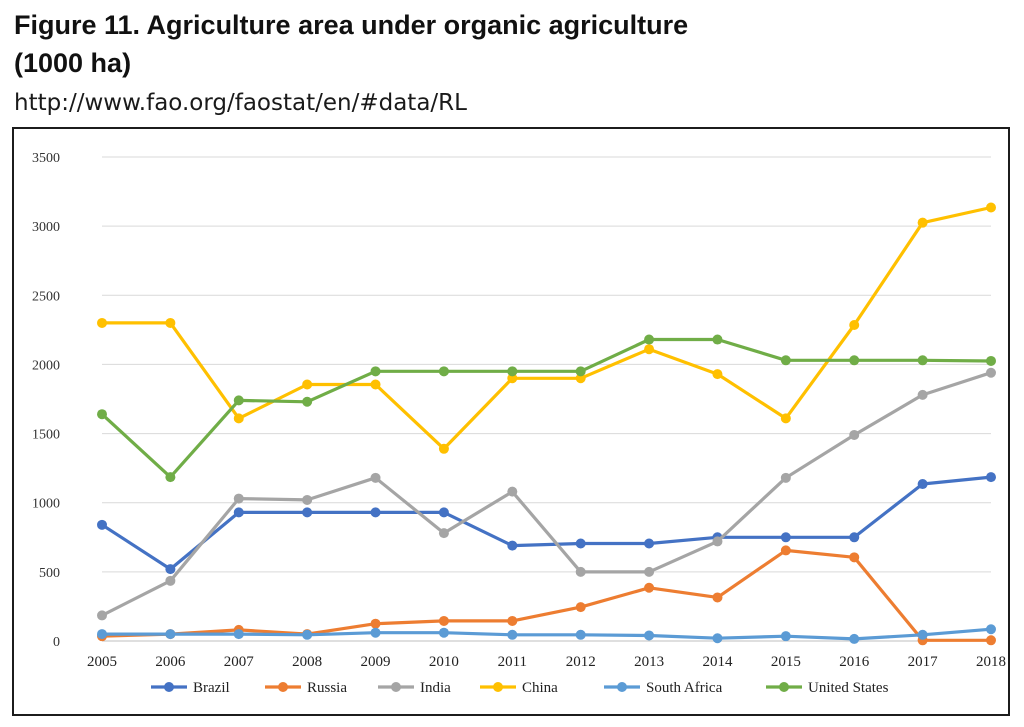 Image resolution: width=1024 pixels, height=727 pixels. I want to click on series-line-brazil, so click(546, 523).